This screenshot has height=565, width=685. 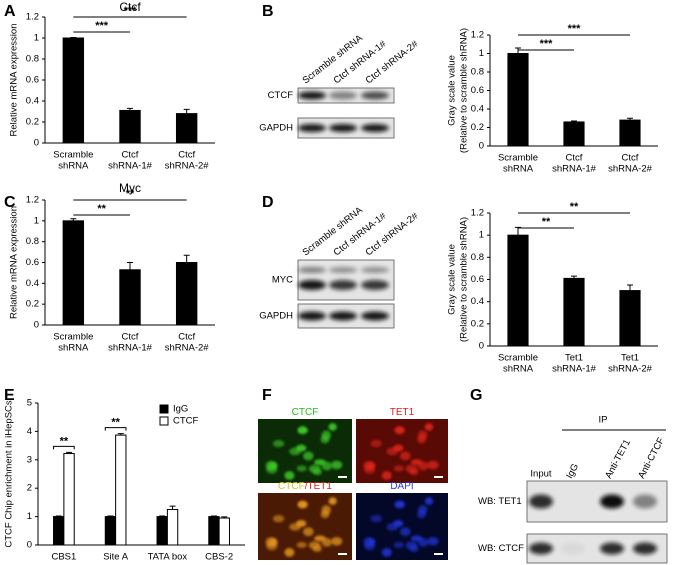 What do you see at coordinates (186, 421) in the screenshot?
I see `legend-label: CTCF` at bounding box center [186, 421].